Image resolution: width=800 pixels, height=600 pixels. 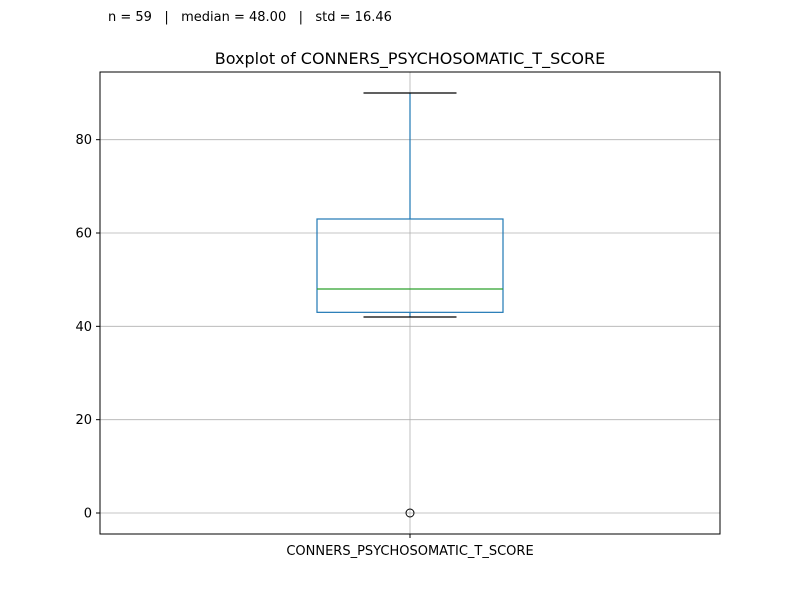 What do you see at coordinates (409, 551) in the screenshot?
I see `x-tick-label: CONNERS_PSYCHOSOMATIC_T_SCORE` at bounding box center [409, 551].